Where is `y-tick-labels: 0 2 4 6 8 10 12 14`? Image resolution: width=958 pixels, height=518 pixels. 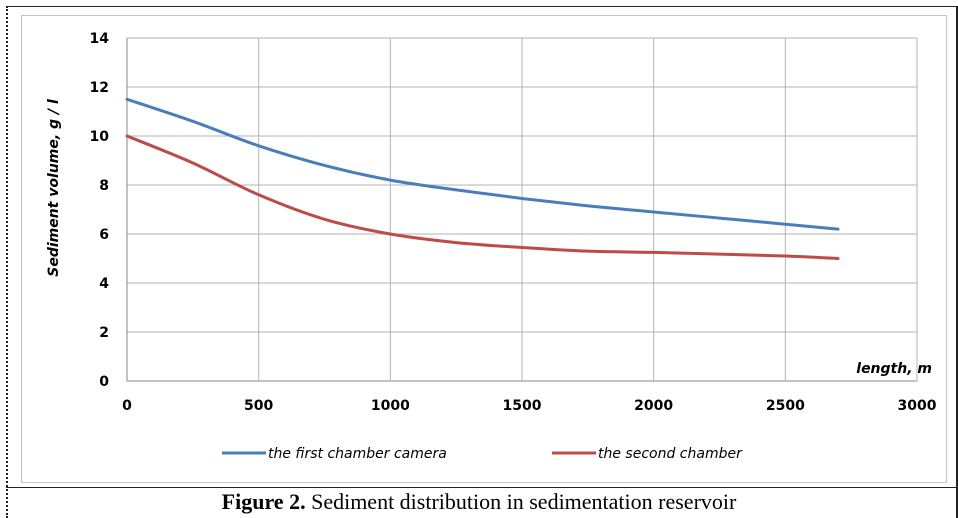
y-tick-labels: 0 2 4 6 8 10 12 14 is located at coordinates (100, 210).